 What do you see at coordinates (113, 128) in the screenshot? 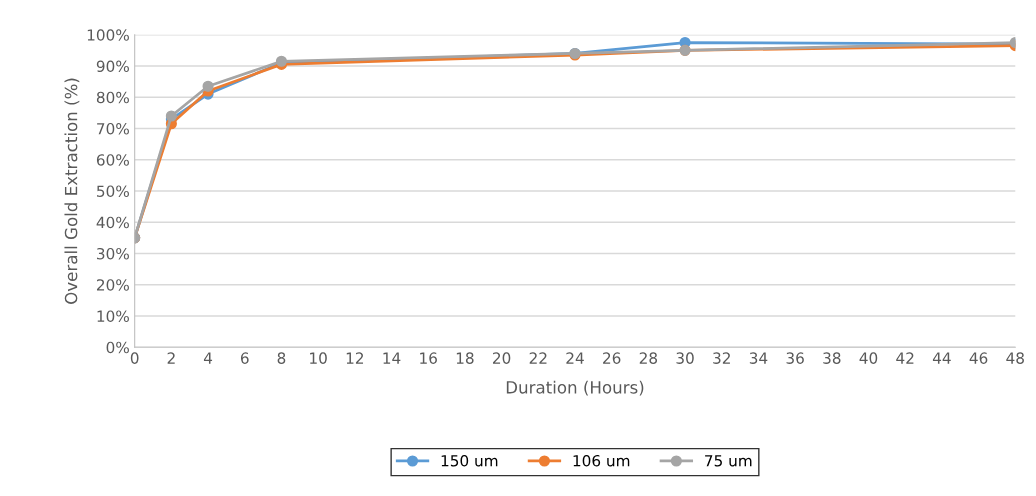
I see `y-tick-label: 70%` at bounding box center [113, 128].